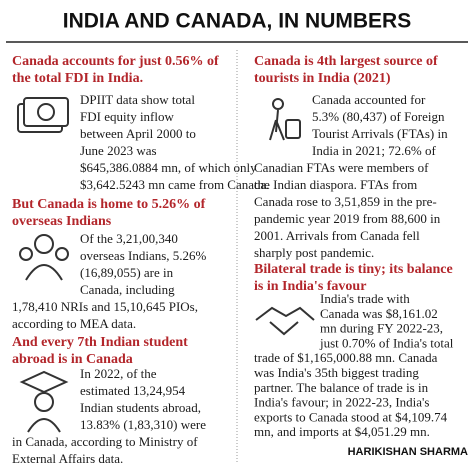 The height and width of the screenshot is (470, 474). Describe the element at coordinates (74, 323) in the screenshot. I see `body-line: according to MEA data.` at that location.